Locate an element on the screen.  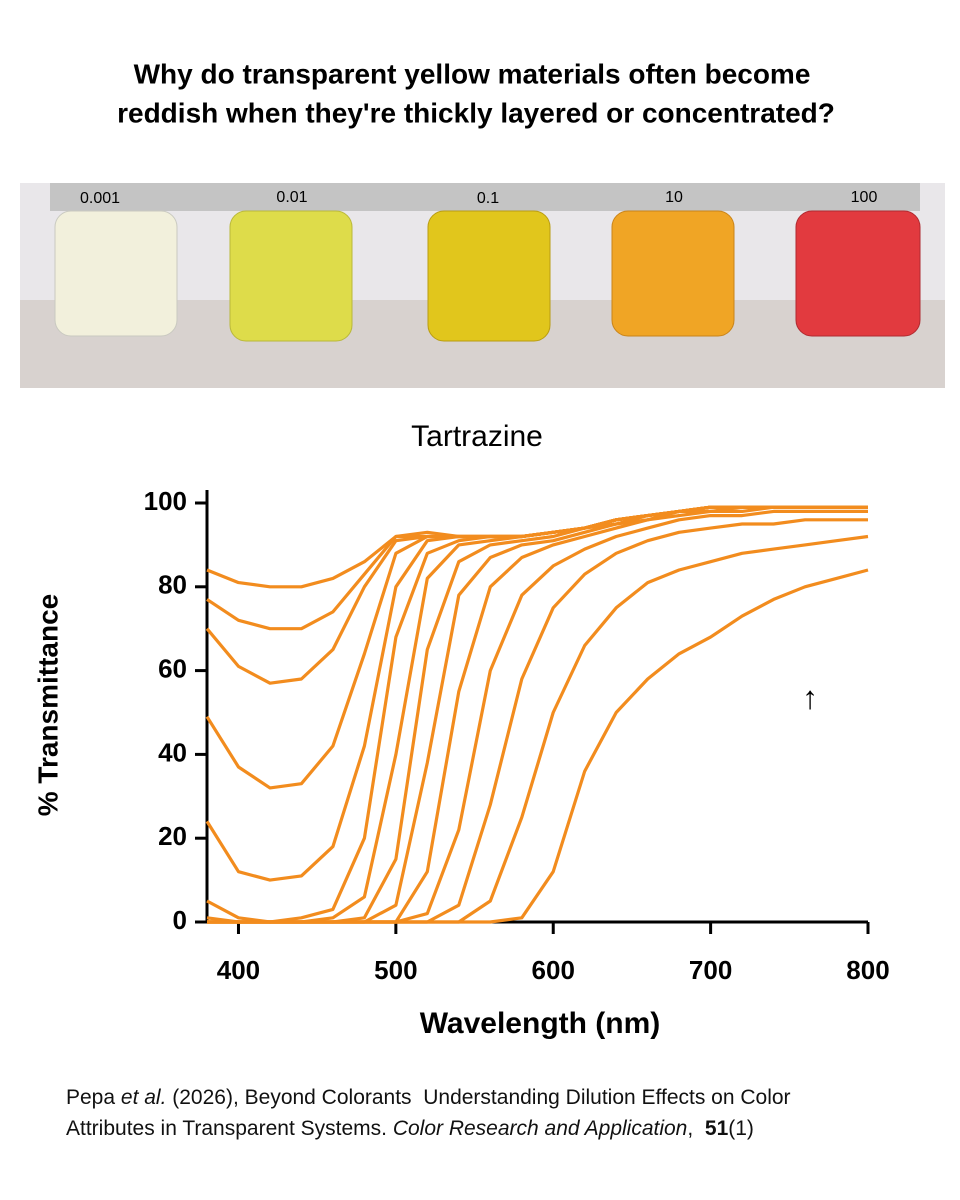
vial-label: 100 is located at coordinates (864, 197).